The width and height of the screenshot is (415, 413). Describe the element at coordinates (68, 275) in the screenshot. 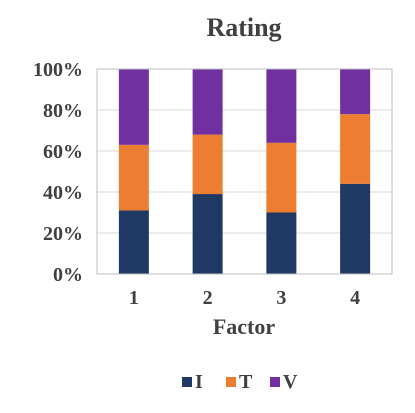

I see `y-tick-label: 0%` at that location.